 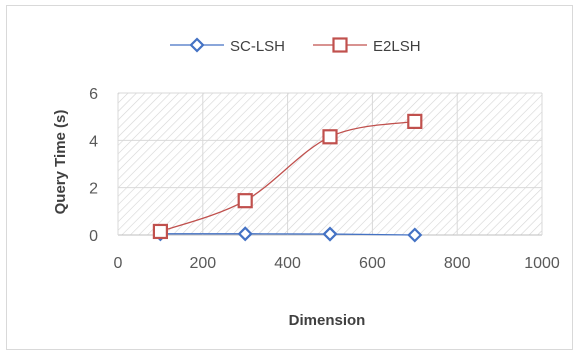 What do you see at coordinates (257, 46) in the screenshot?
I see `legend-label-sc-lsh: SC-LSH` at bounding box center [257, 46].